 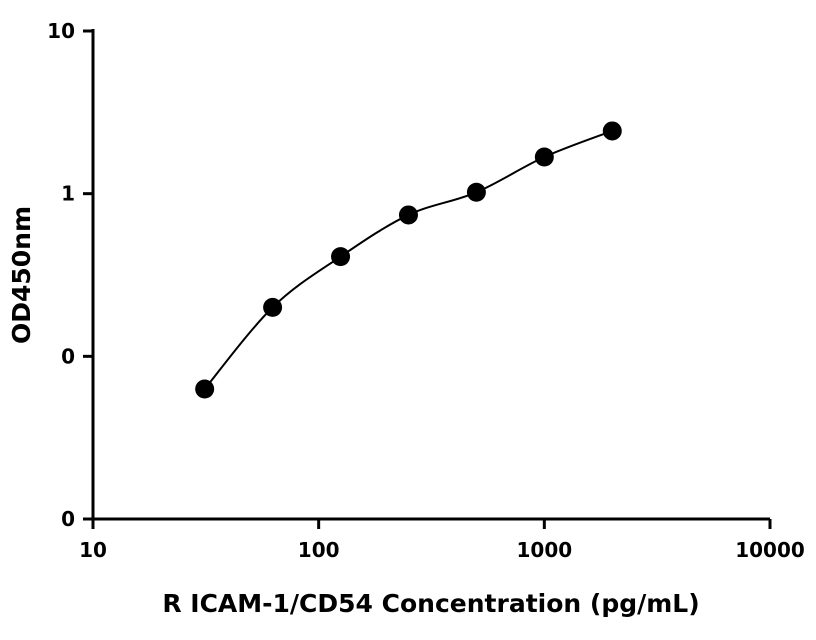 What do you see at coordinates (770, 550) in the screenshot?
I see `x-tick-label: 10000` at bounding box center [770, 550].